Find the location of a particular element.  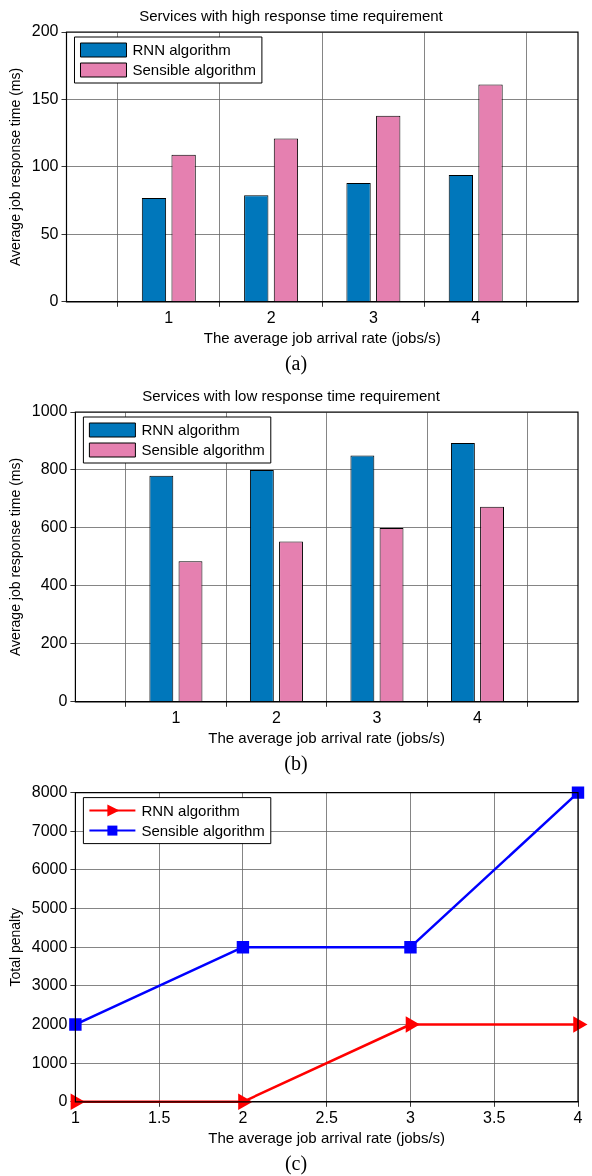

y-tick-label: 600 is located at coordinates (54, 527).